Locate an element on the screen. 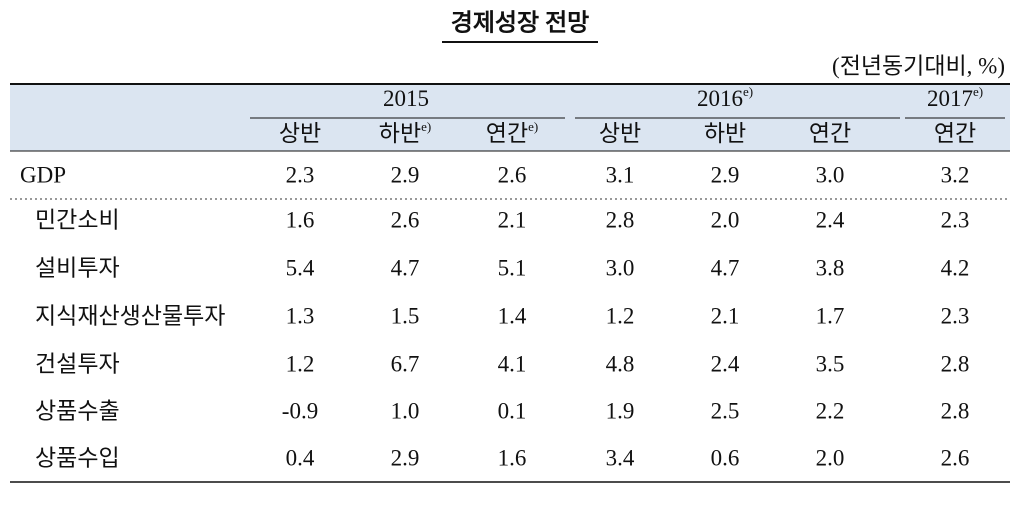 Image resolution: width=1024 pixels, height=511 pixels. row-label: GDP is located at coordinates (43, 174).